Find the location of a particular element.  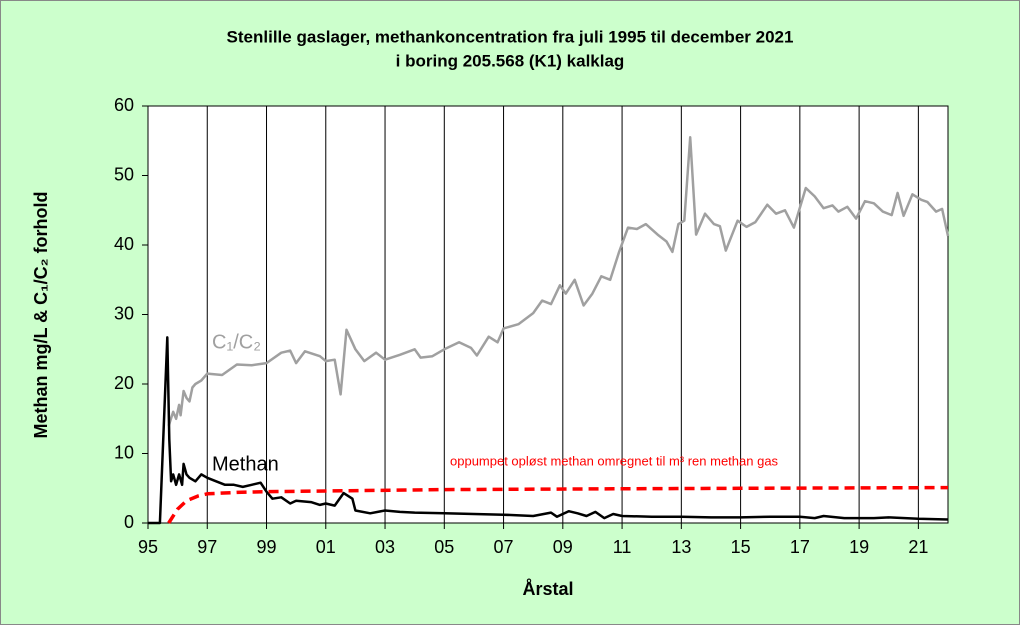

y-tick-label: 40 is located at coordinates (124, 244).